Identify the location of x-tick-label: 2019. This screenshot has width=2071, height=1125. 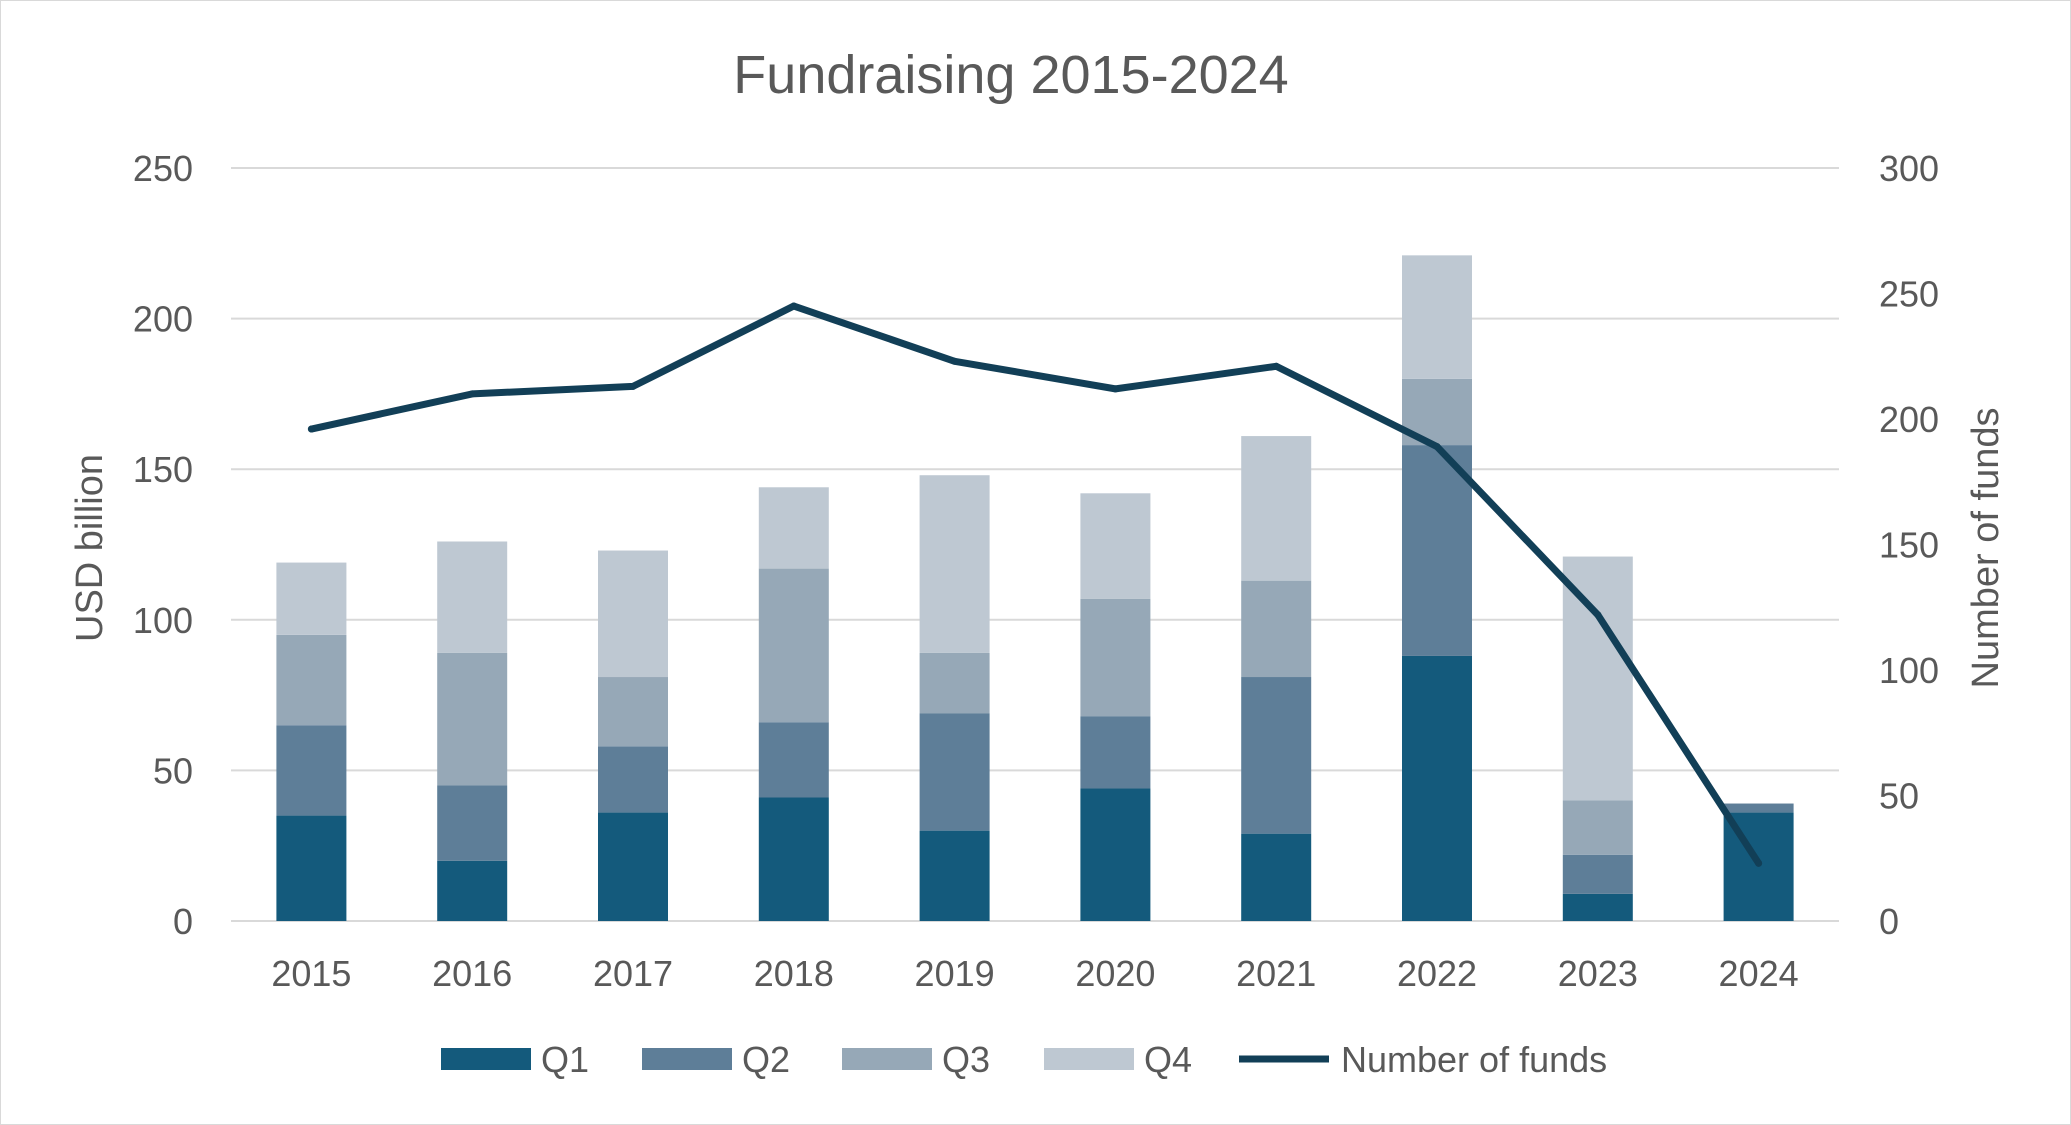
(955, 973).